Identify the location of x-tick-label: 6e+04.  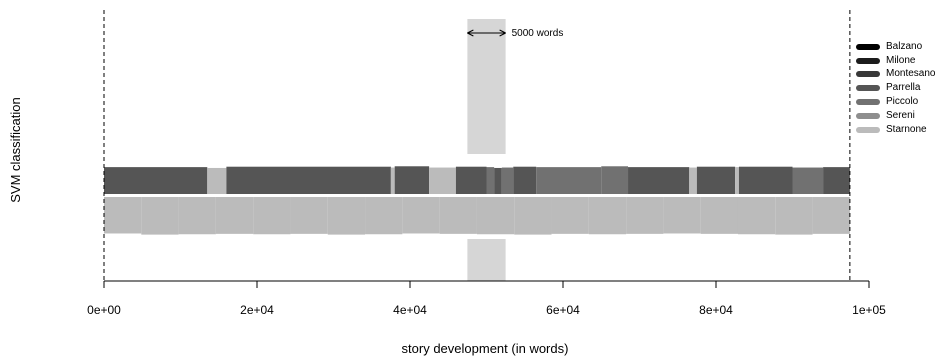
(563, 310).